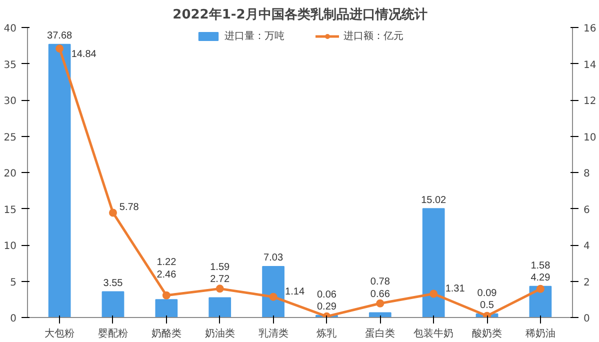  I want to click on x-tick-label: 婴配粉, so click(113, 334).